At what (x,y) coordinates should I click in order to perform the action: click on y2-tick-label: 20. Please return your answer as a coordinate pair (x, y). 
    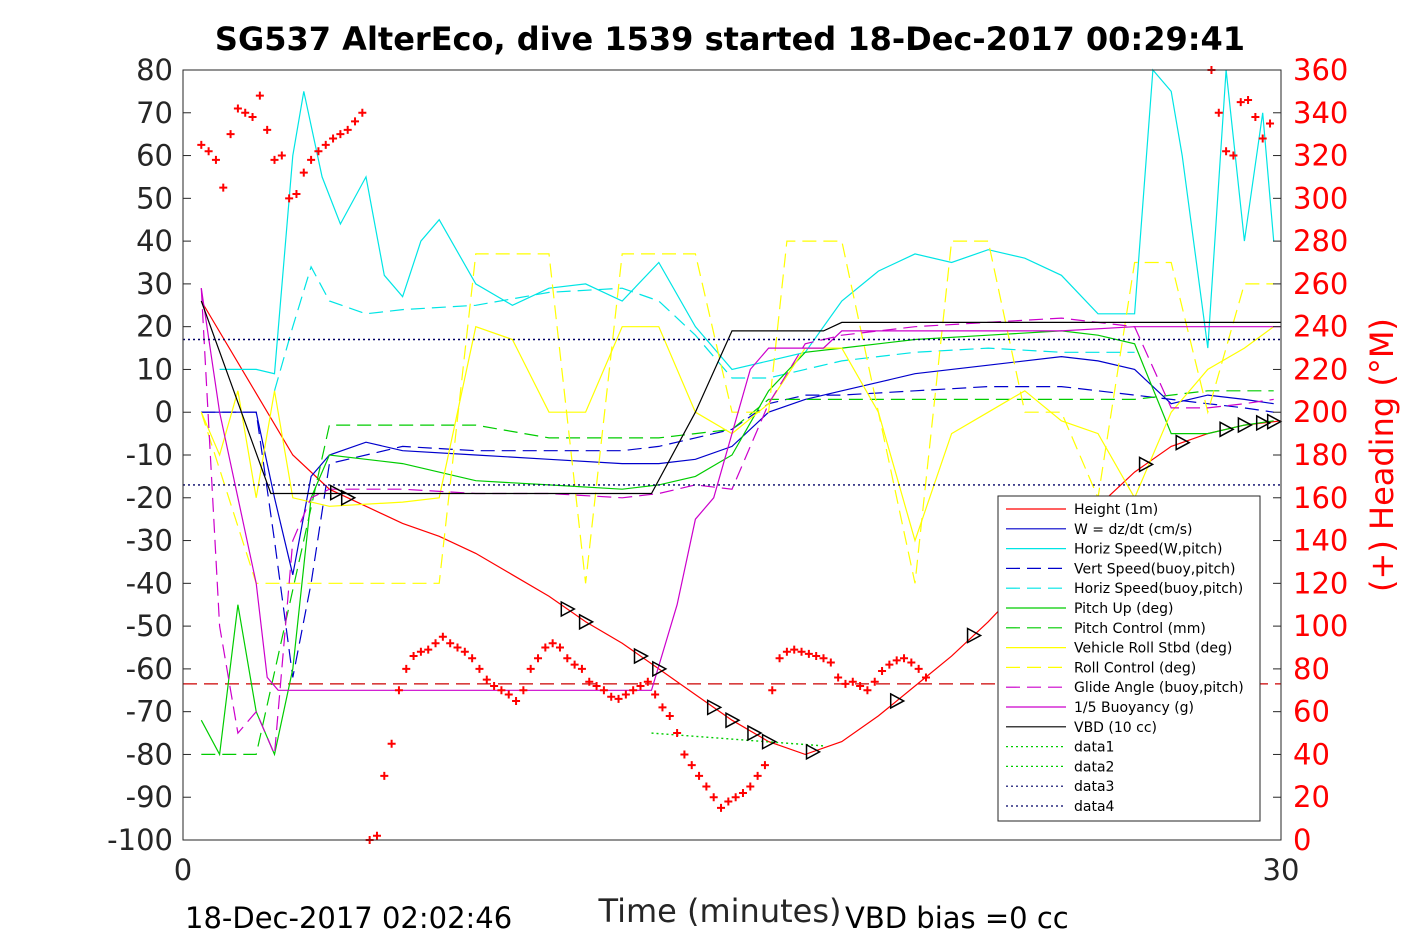
    Looking at the image, I should click on (1311, 797).